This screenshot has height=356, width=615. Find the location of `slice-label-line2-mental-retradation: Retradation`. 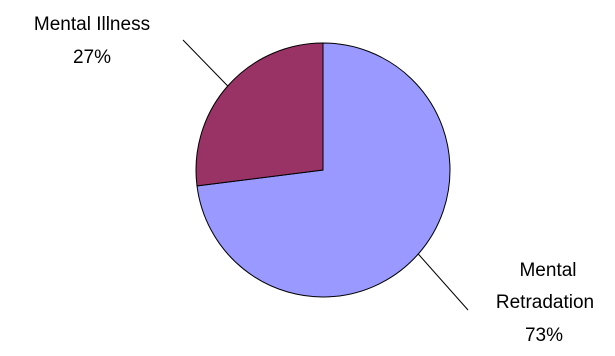

slice-label-line2-mental-retradation: Retradation is located at coordinates (545, 302).